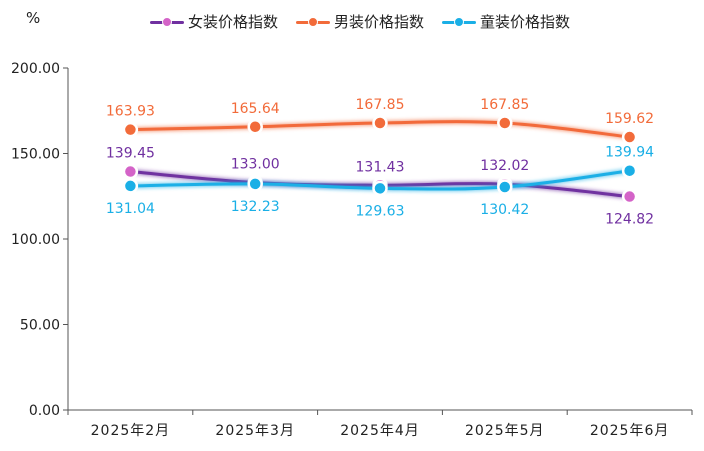  What do you see at coordinates (630, 431) in the screenshot?
I see `x-tick-label: 2025年6月` at bounding box center [630, 431].